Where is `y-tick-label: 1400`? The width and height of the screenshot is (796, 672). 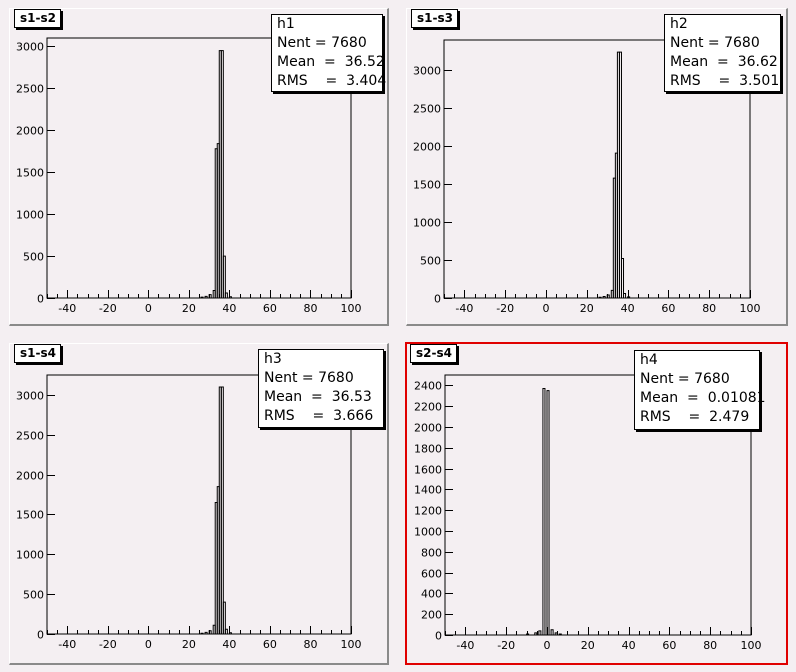 y-tick-label: 1400 is located at coordinates (428, 490).